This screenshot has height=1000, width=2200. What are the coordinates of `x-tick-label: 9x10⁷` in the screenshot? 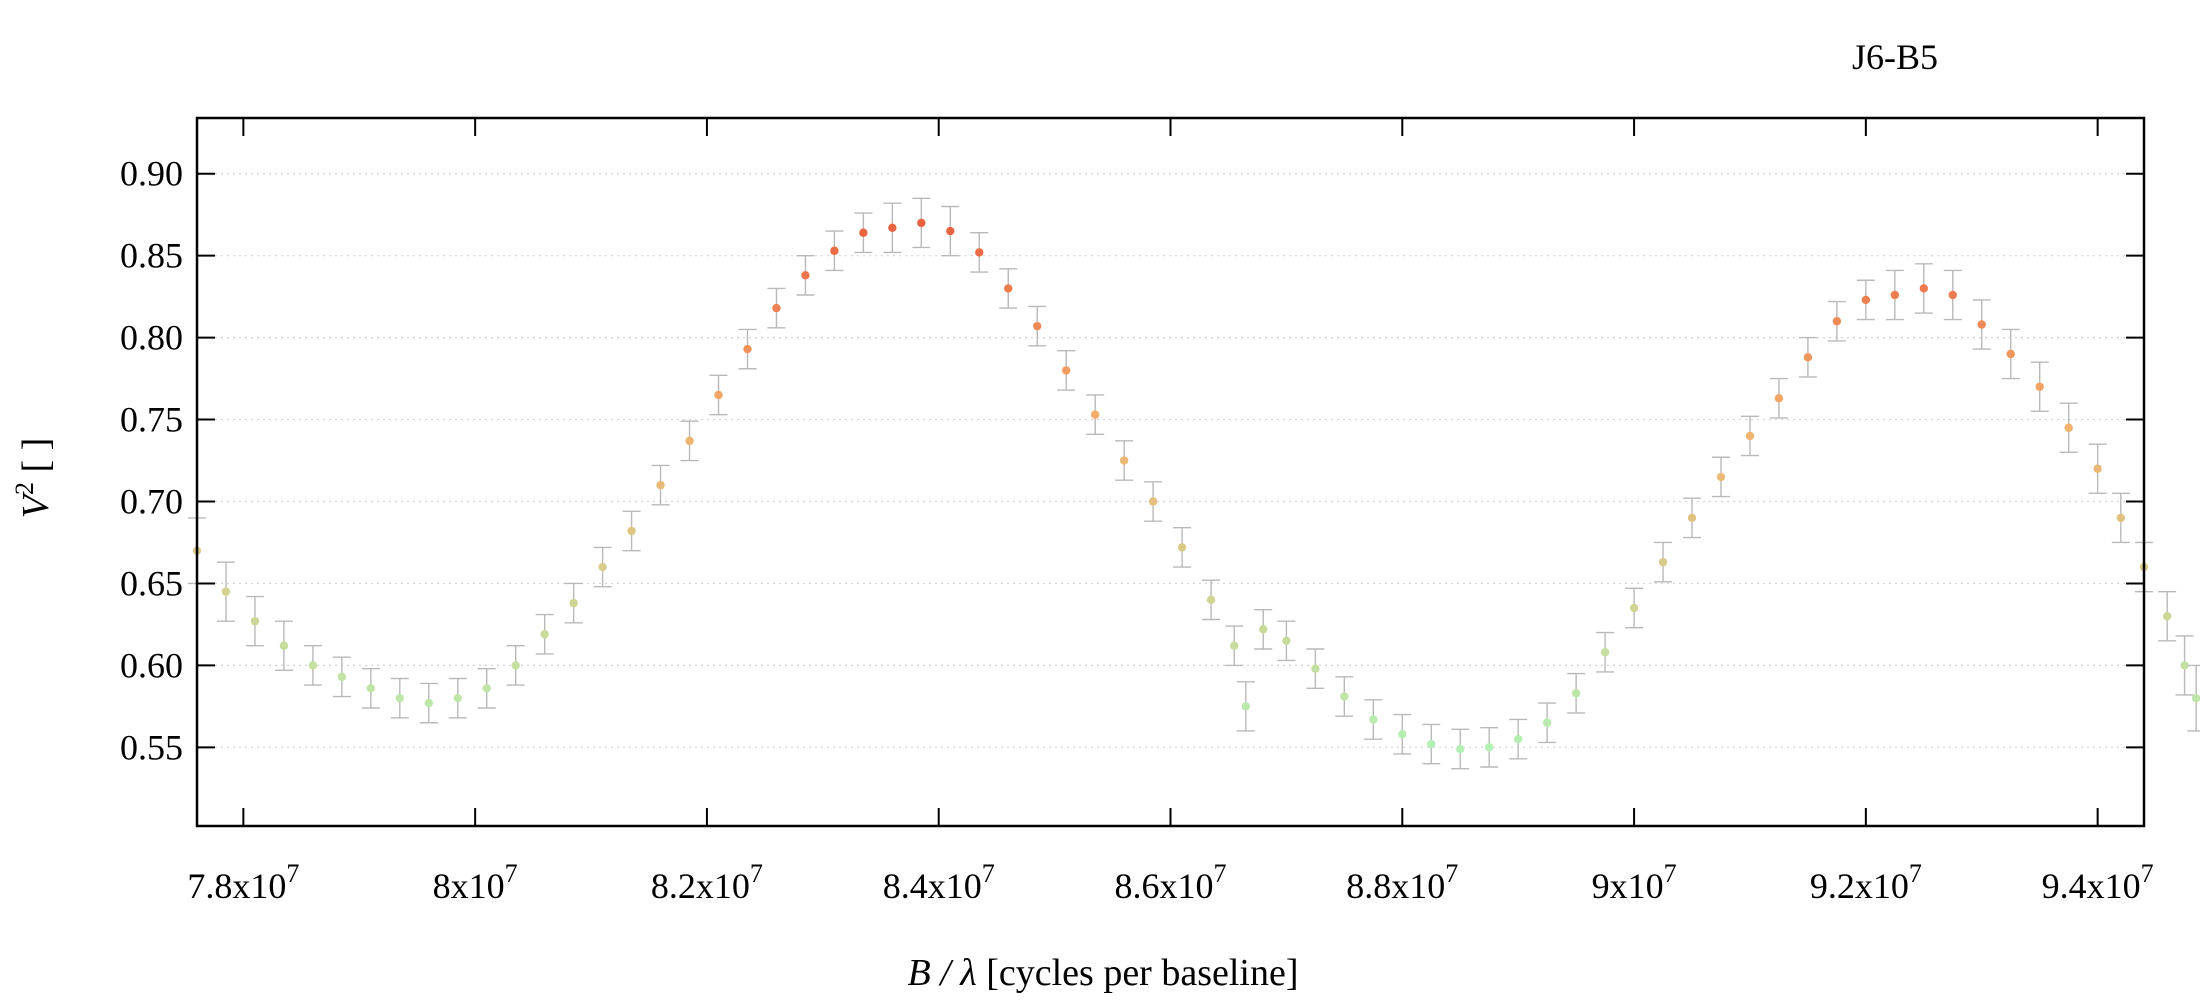 It's located at (1634, 882).